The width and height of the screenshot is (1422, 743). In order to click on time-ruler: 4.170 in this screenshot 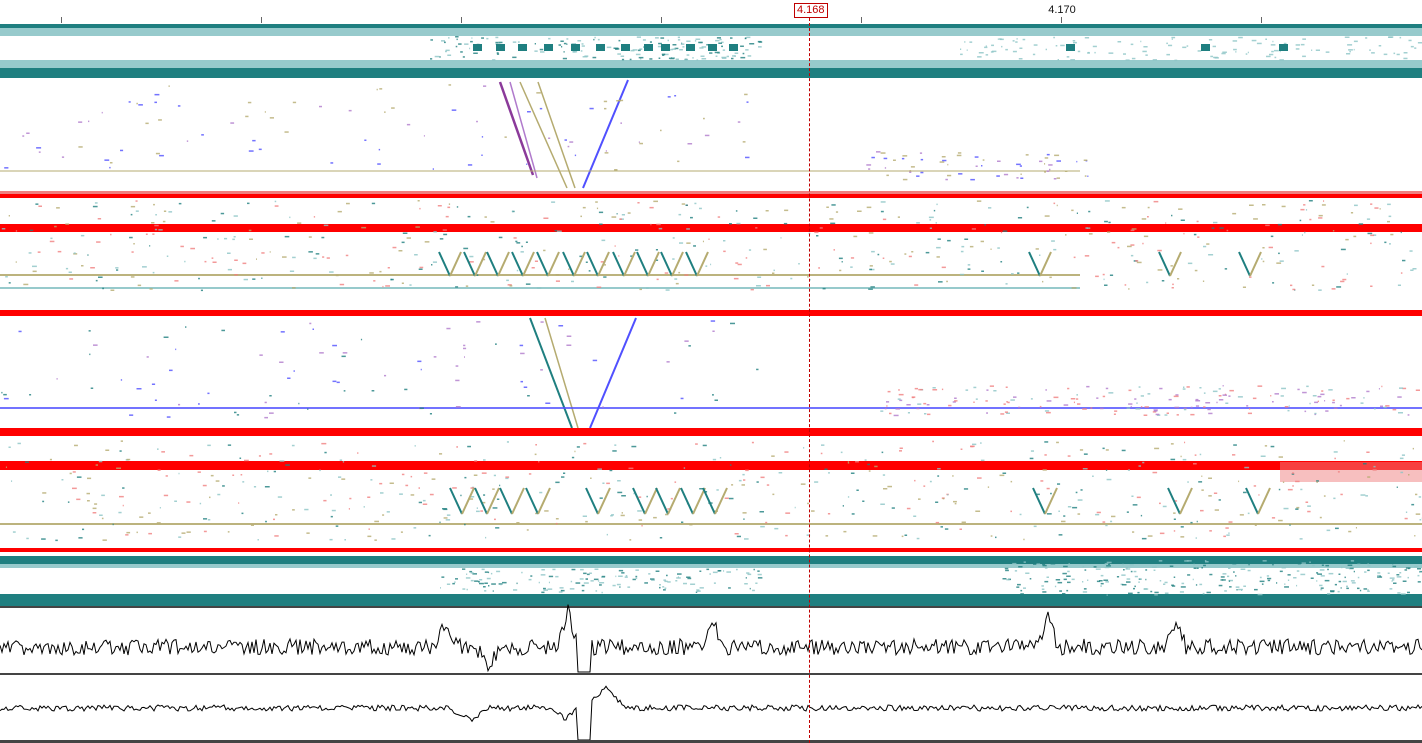, I will do `click(711, 12)`.